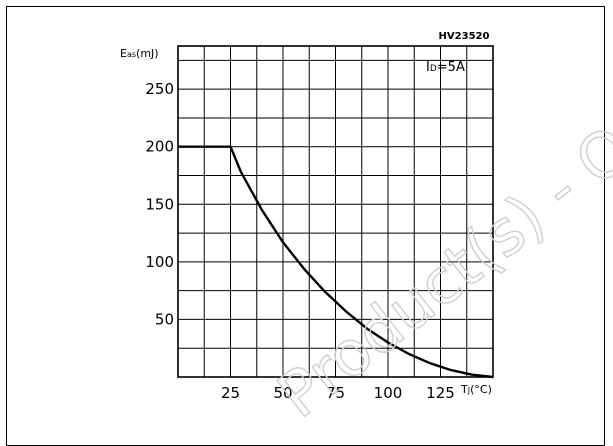 This screenshot has width=613, height=446. I want to click on y-tick-label: 50, so click(164, 319).